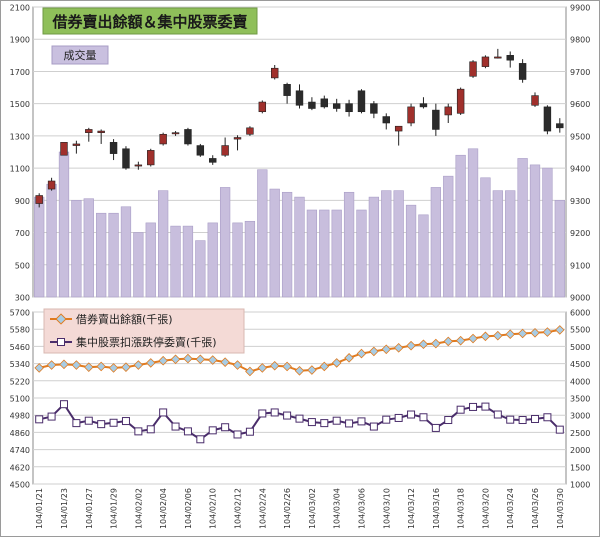  I want to click on top-left-tick-label: 1500, so click(20, 104).